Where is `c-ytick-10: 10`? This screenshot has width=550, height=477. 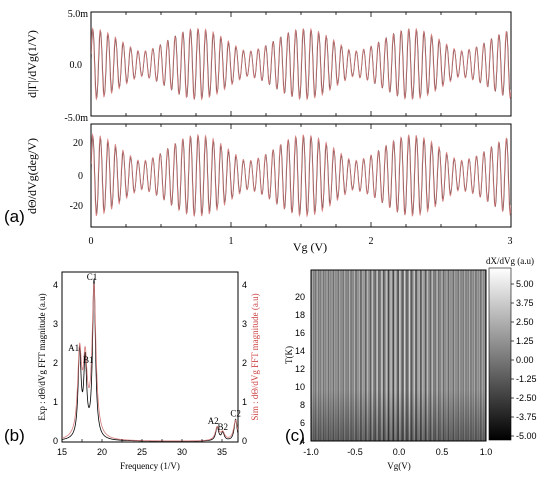
c-ytick-10: 10 is located at coordinates (300, 387).